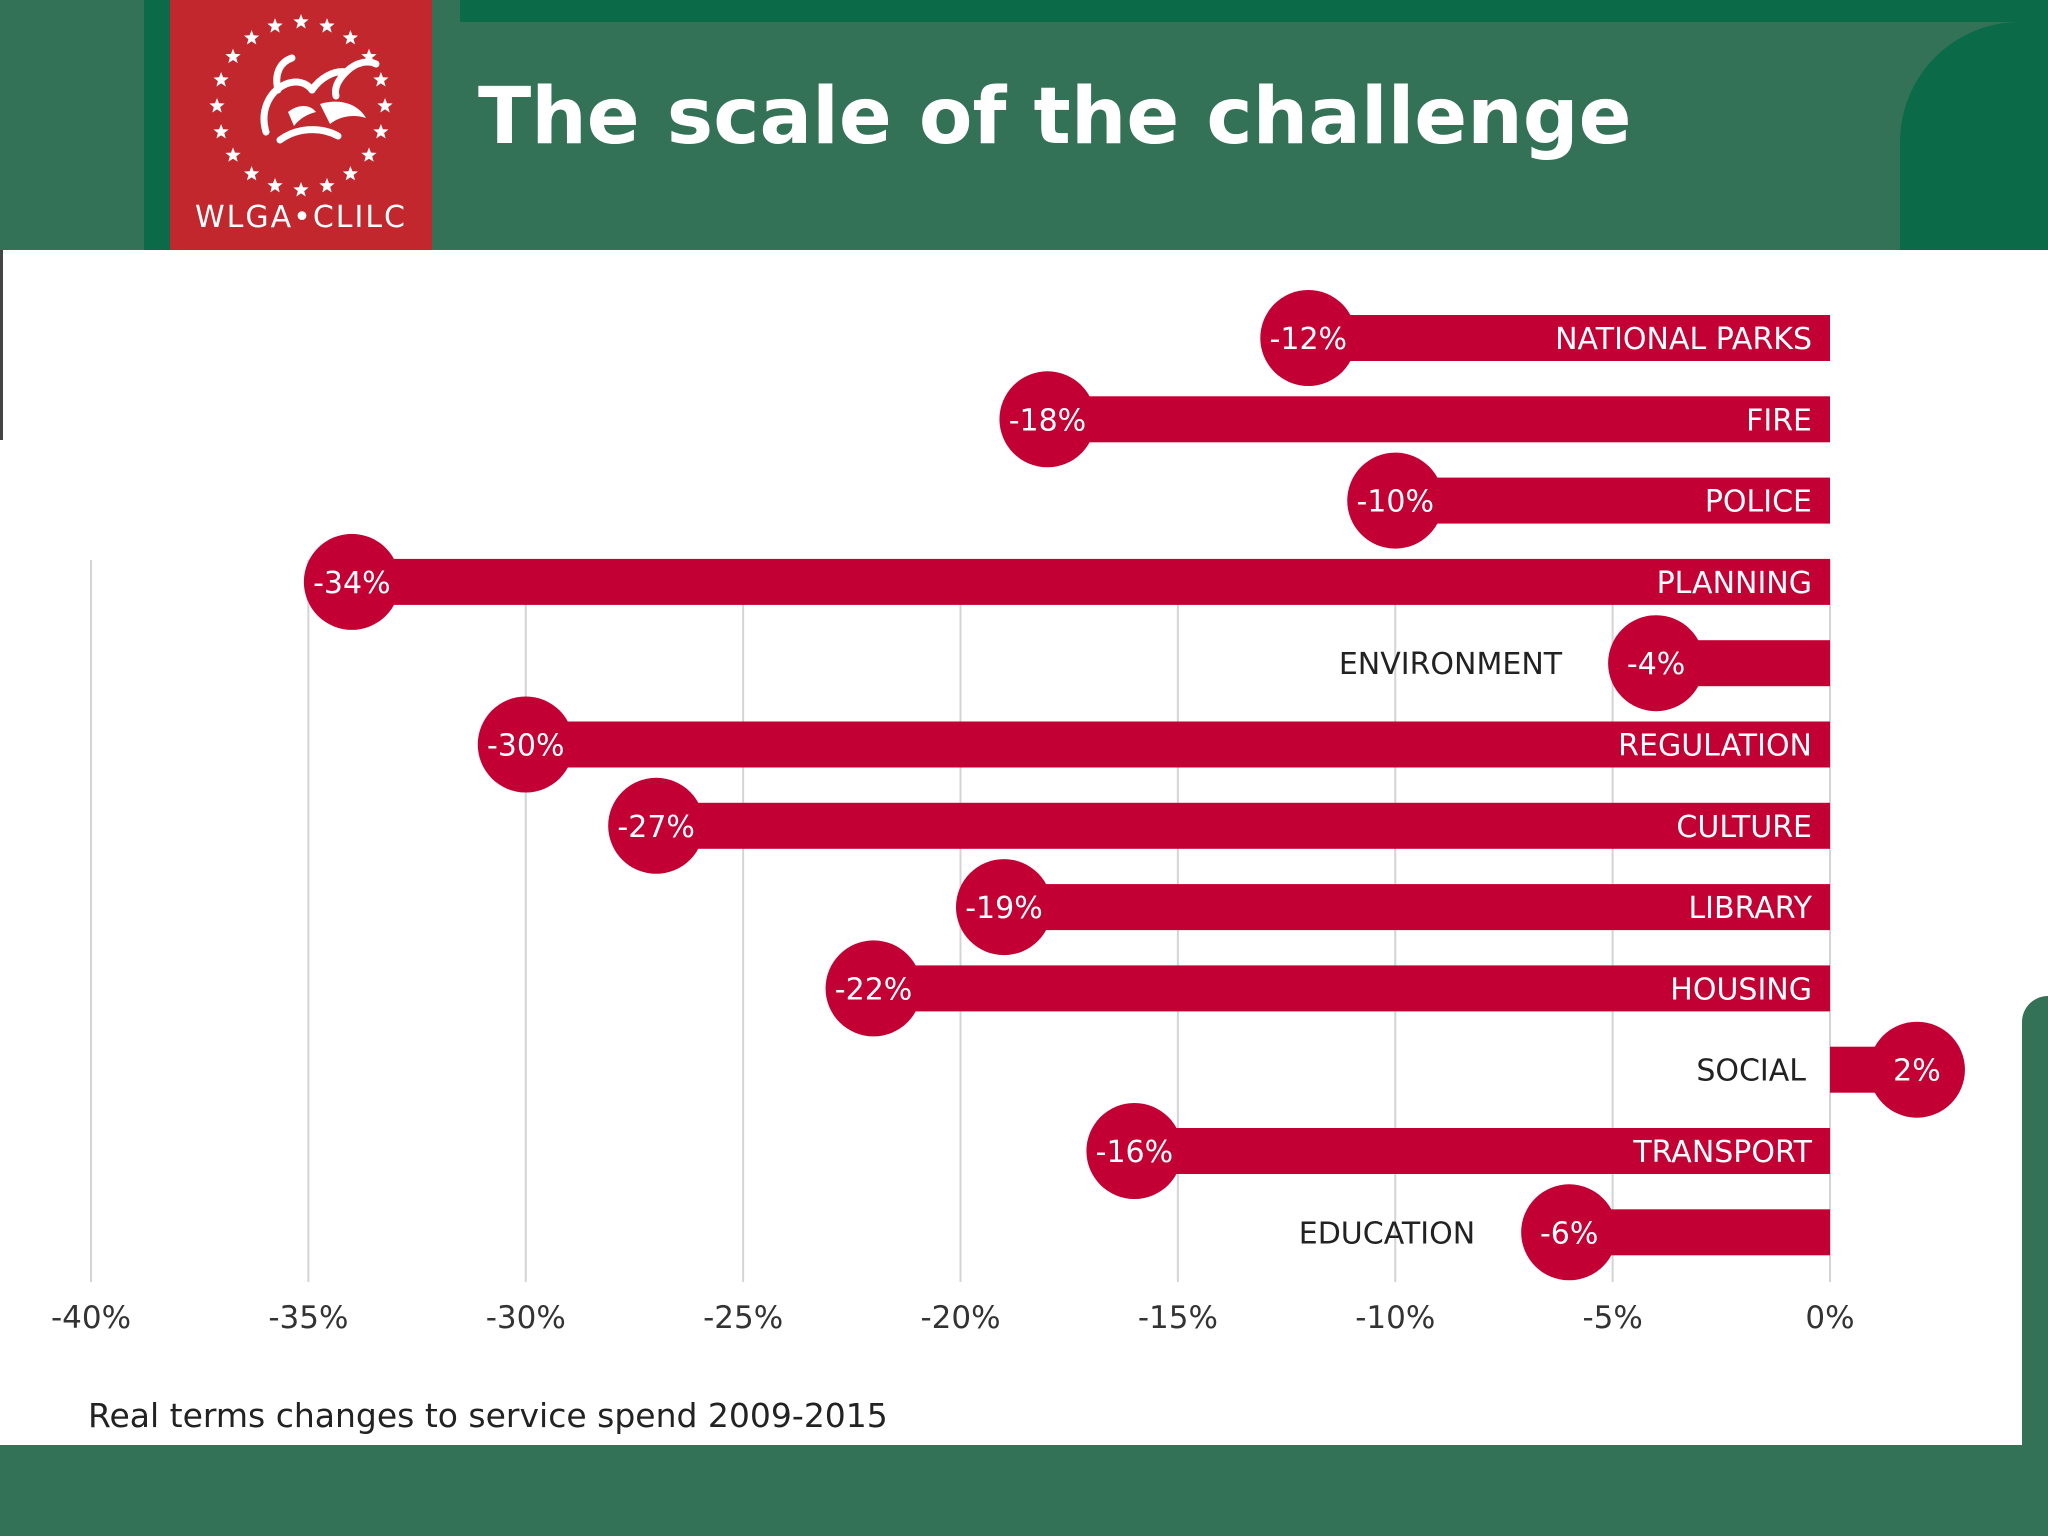 The image size is (2048, 1536). Describe the element at coordinates (1715, 746) in the screenshot. I see `category-label: REGULATION` at that location.